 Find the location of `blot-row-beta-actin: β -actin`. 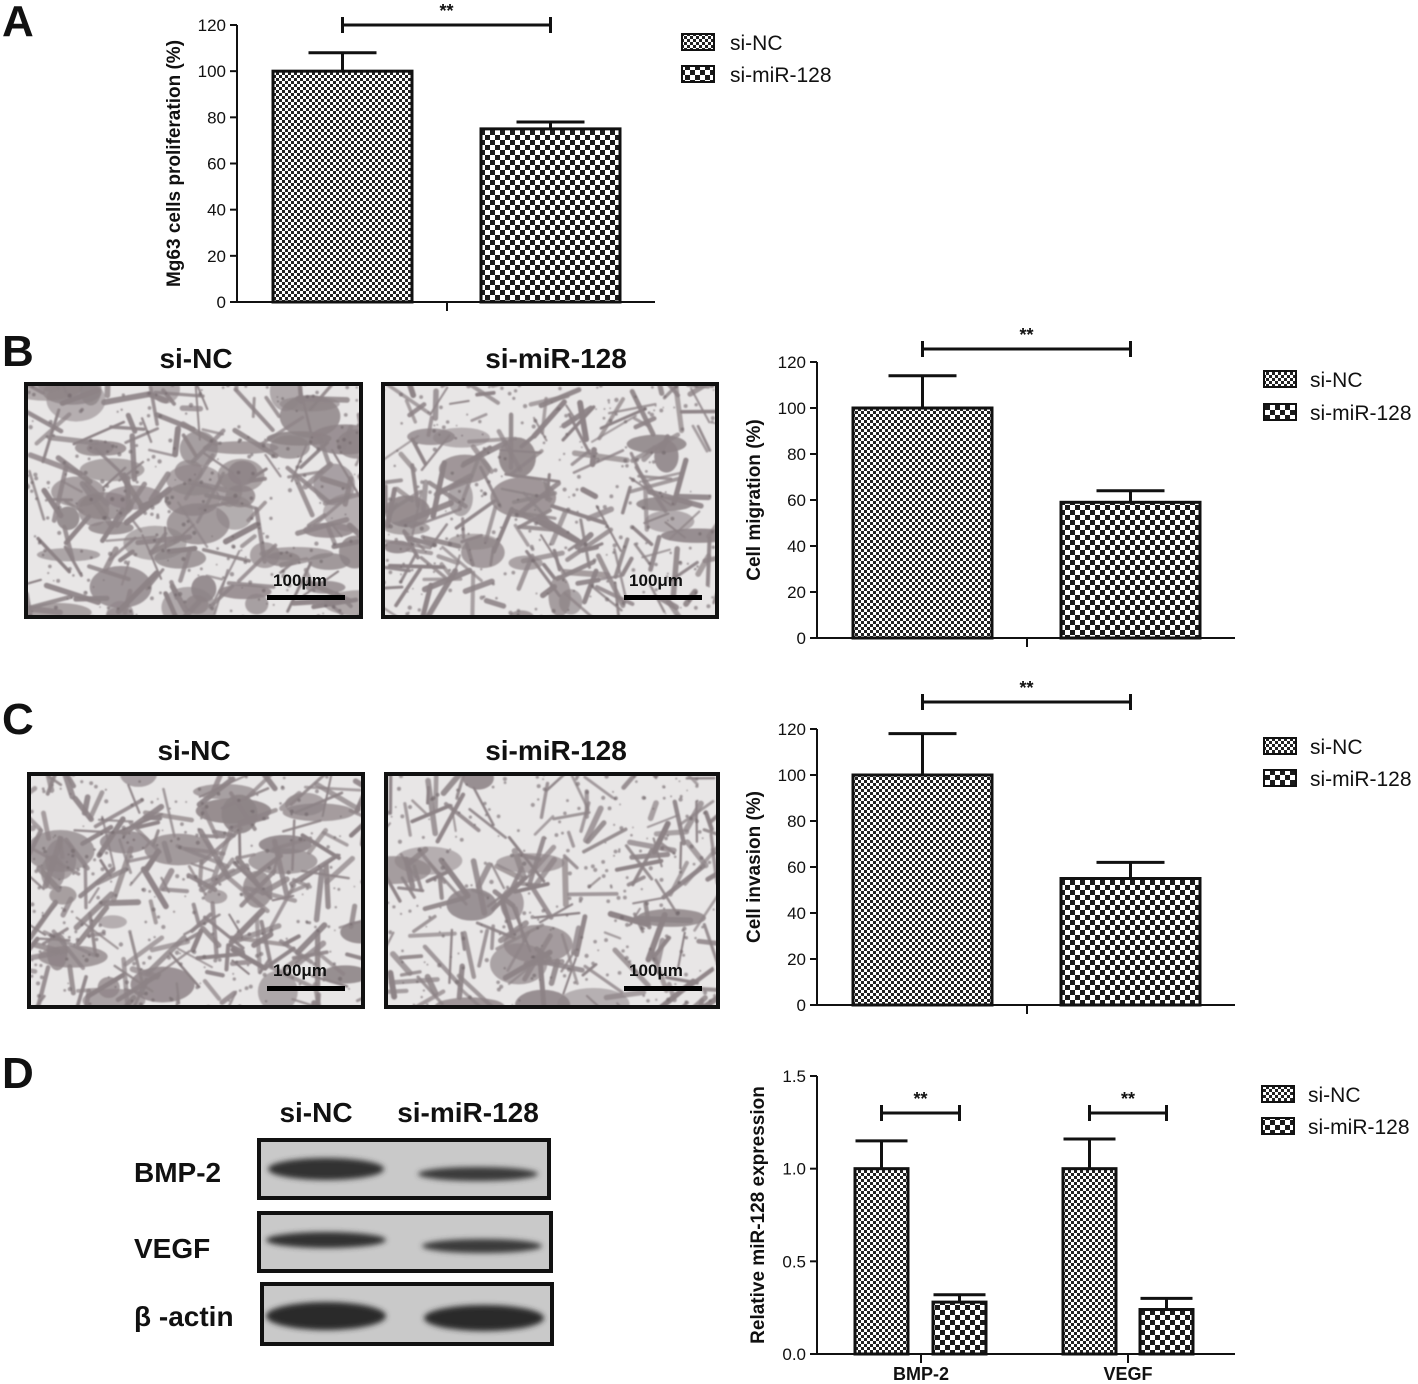

blot-row-beta-actin: β -actin is located at coordinates (184, 1316).